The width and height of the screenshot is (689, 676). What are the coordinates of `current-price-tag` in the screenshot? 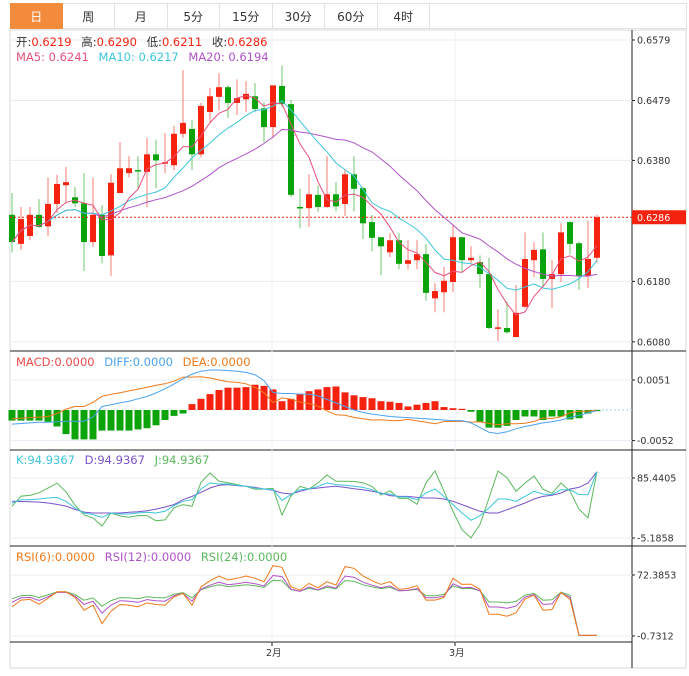 It's located at (659, 217).